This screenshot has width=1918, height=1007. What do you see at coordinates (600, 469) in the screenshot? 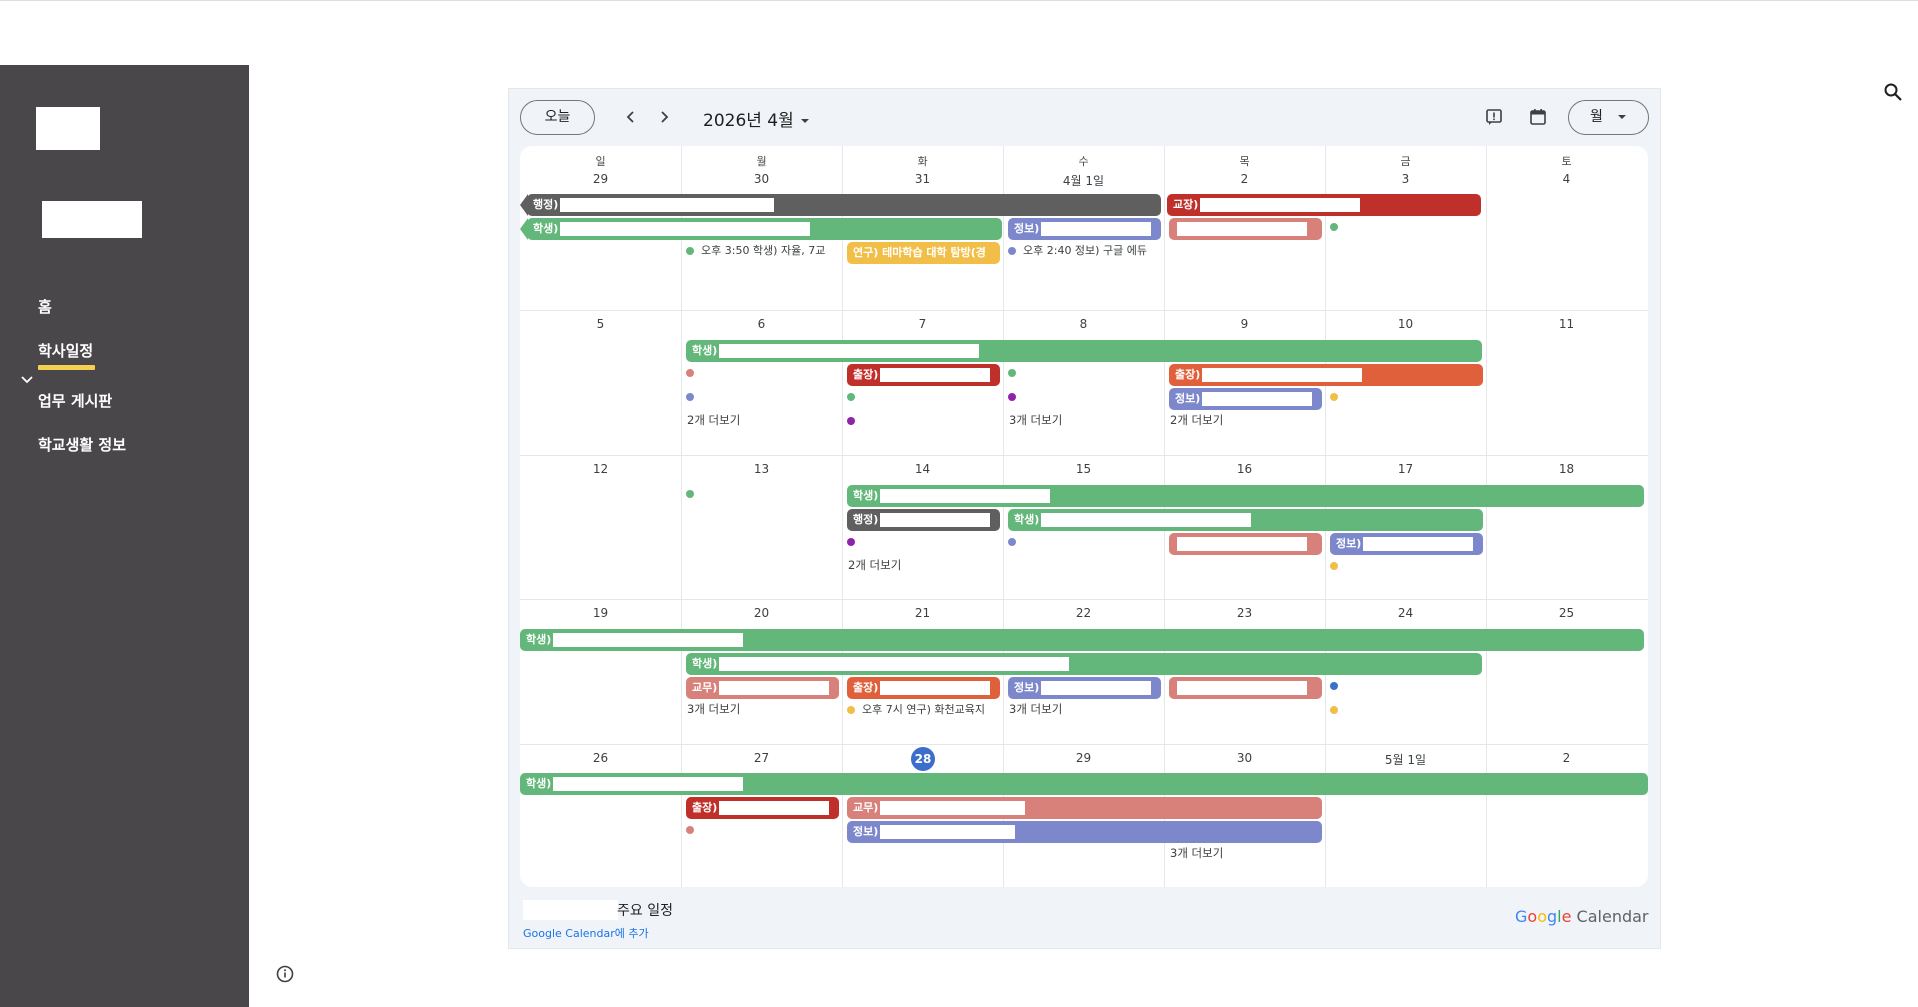
I see `day-number: 12` at bounding box center [600, 469].